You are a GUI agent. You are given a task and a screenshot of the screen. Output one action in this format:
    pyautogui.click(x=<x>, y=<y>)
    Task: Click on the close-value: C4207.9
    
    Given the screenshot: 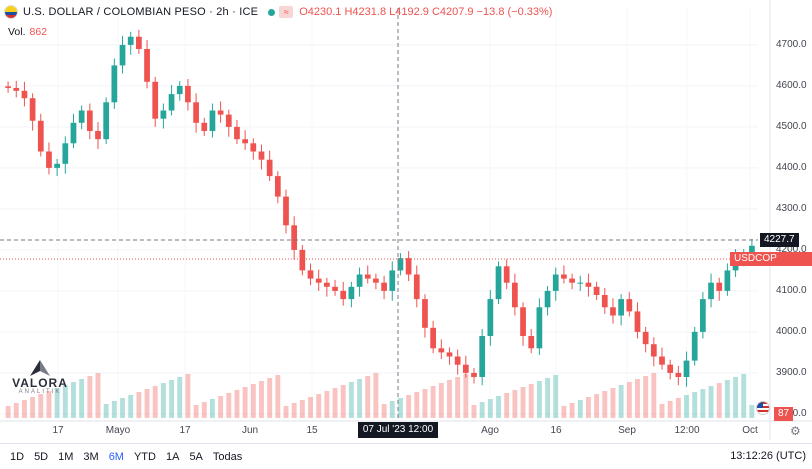 What is the action you would take?
    pyautogui.click(x=452, y=12)
    